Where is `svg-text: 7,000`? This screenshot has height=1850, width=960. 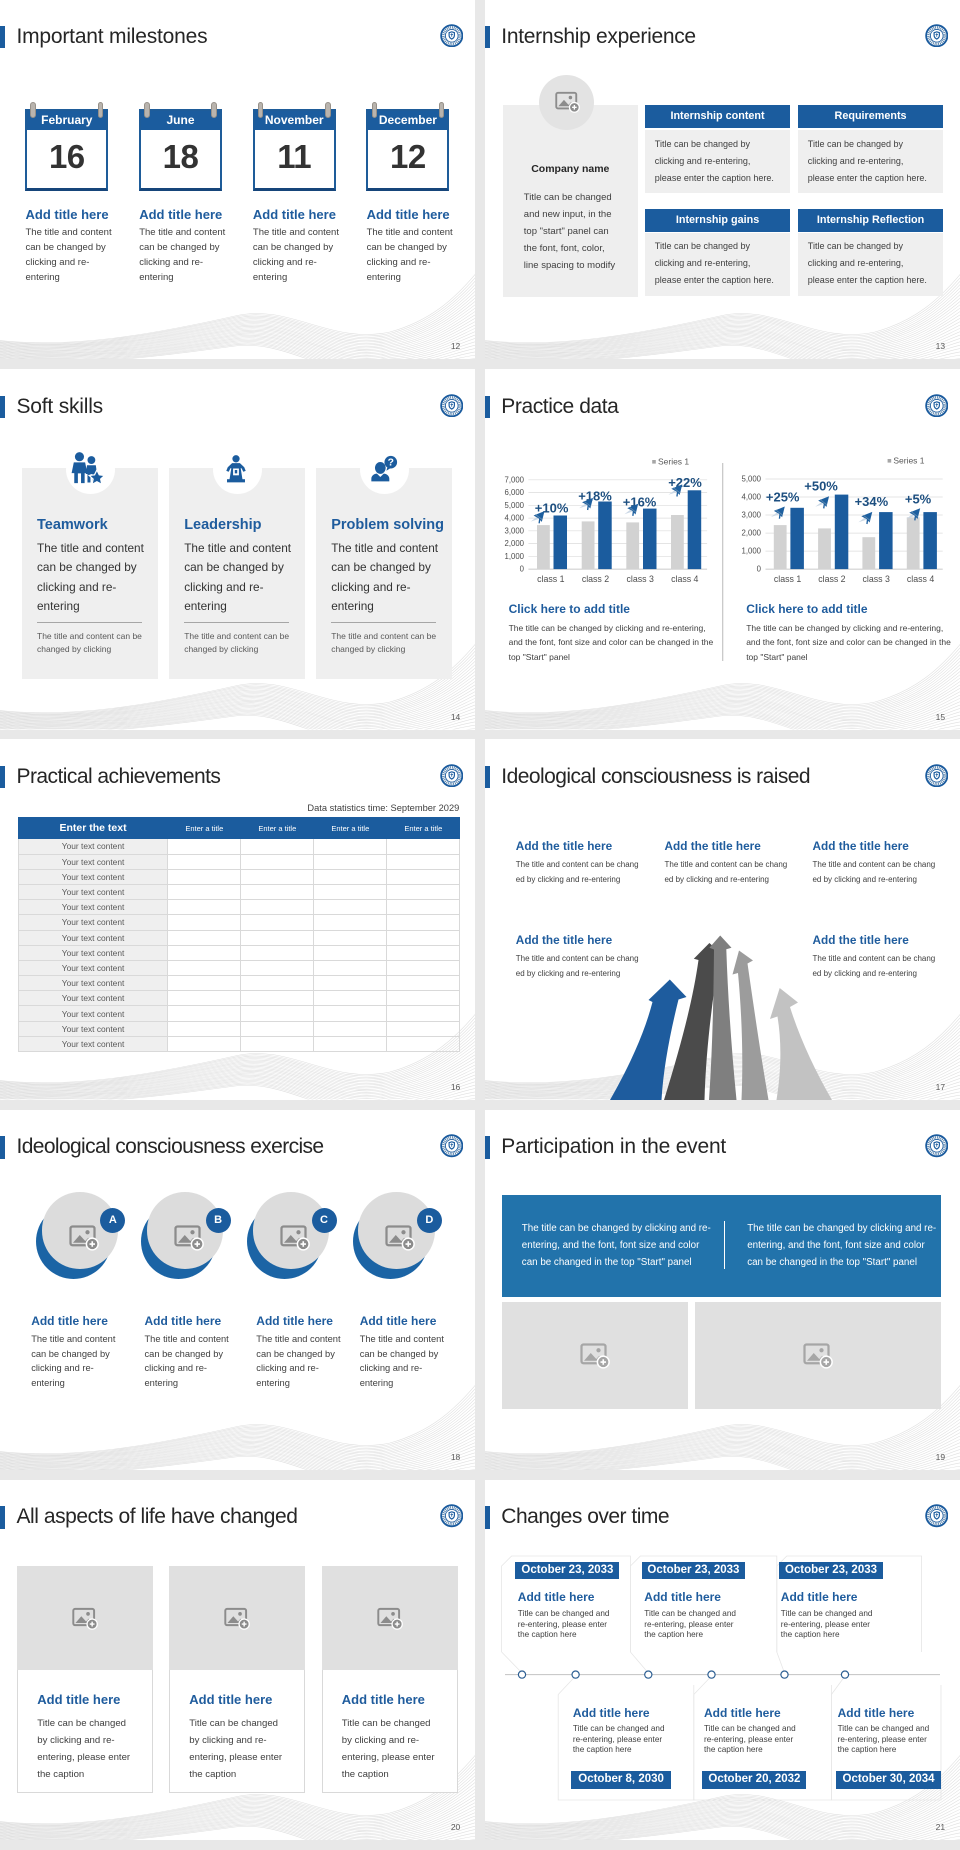
svg-text: 7,000 is located at coordinates (514, 480).